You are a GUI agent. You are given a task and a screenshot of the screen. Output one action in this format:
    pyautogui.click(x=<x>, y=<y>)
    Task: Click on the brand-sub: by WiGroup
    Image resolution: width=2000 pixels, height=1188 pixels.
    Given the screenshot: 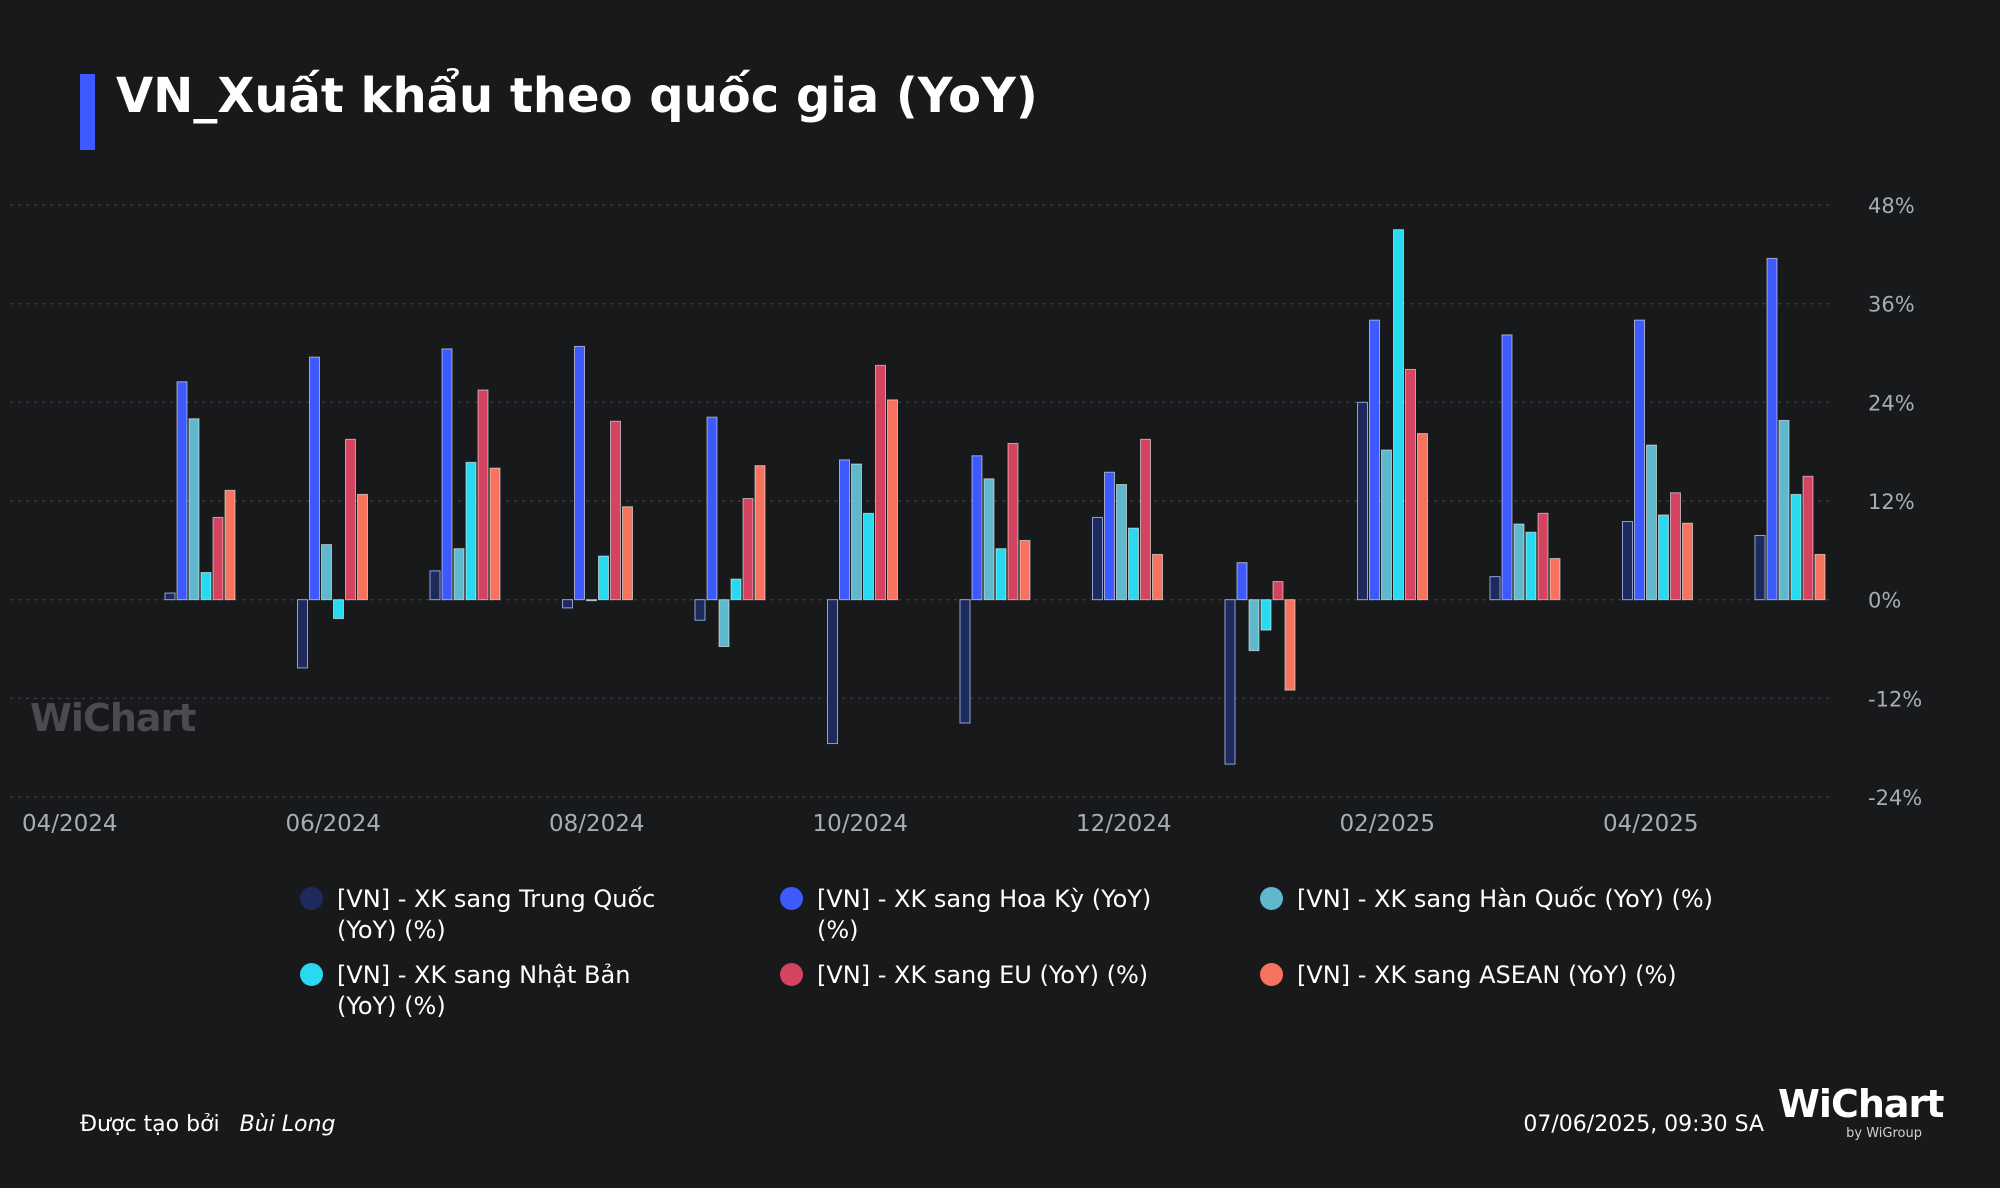 What is the action you would take?
    pyautogui.click(x=1884, y=1133)
    